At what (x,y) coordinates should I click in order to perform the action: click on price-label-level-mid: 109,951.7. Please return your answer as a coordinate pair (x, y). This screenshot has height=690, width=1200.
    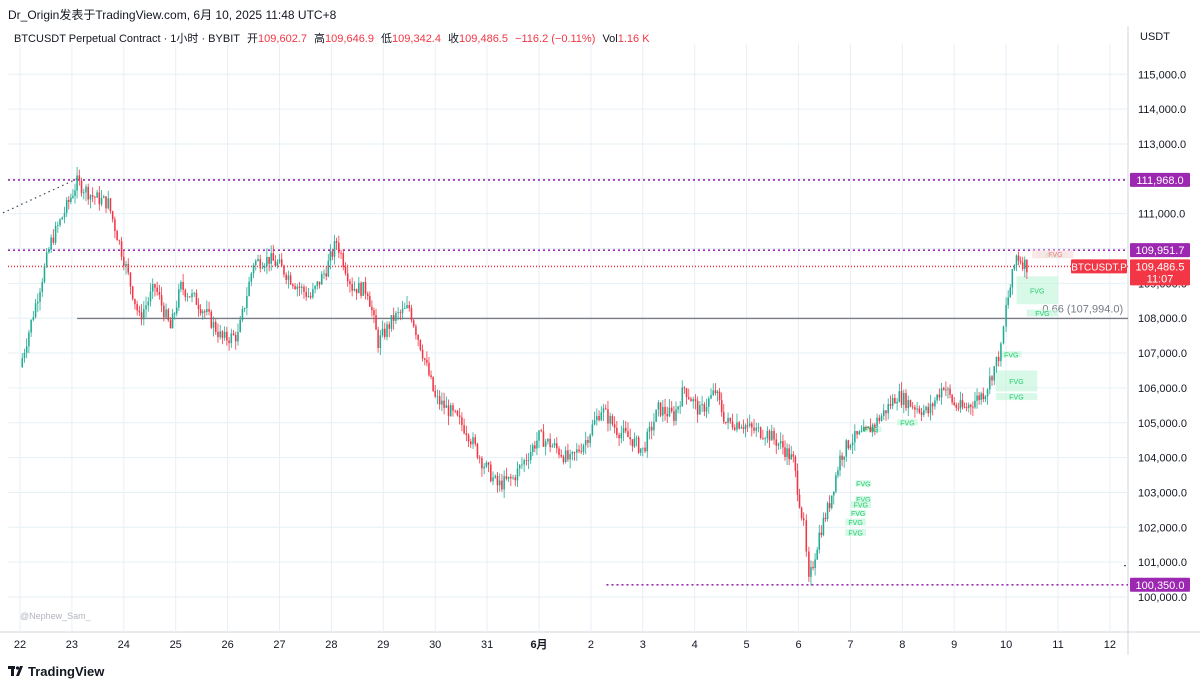
    Looking at the image, I should click on (1160, 251).